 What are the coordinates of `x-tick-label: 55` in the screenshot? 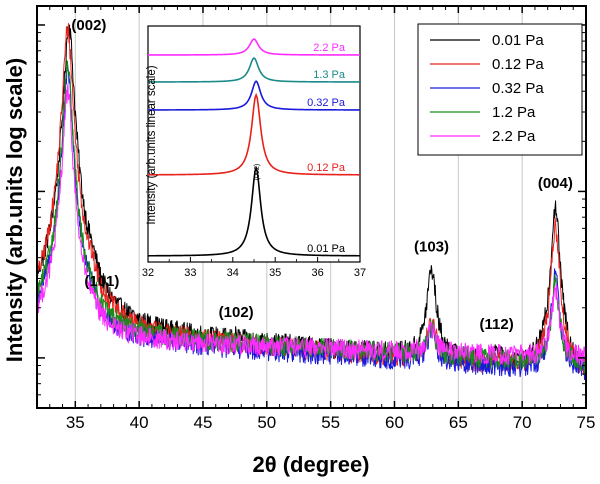 It's located at (330, 422).